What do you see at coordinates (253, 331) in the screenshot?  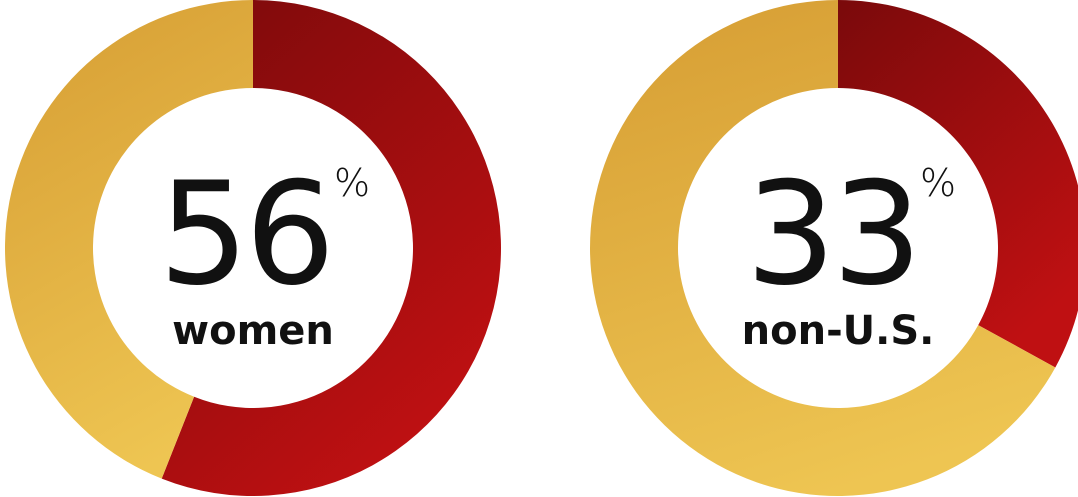 I see `label-women: women` at bounding box center [253, 331].